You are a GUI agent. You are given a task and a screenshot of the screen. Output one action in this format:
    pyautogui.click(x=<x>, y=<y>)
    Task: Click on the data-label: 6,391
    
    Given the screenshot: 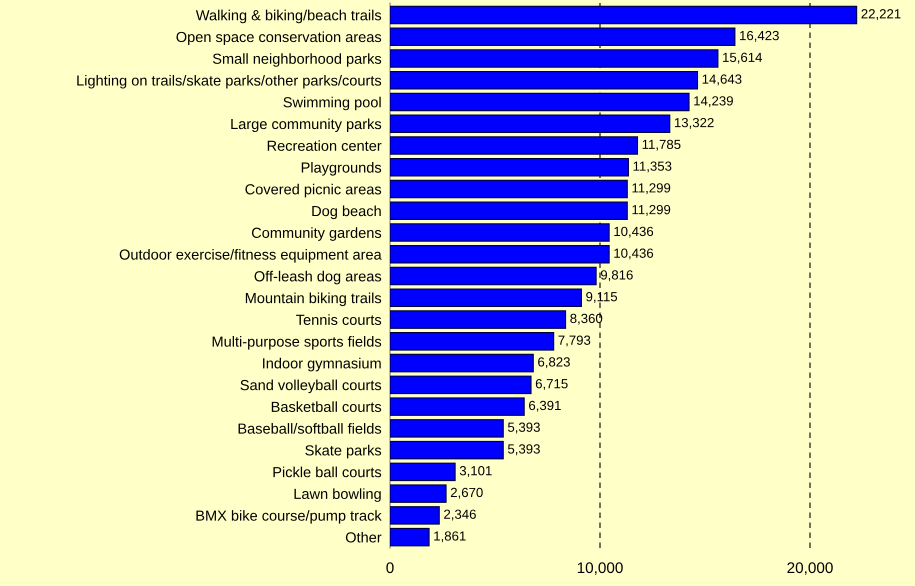 What is the action you would take?
    pyautogui.click(x=545, y=406)
    